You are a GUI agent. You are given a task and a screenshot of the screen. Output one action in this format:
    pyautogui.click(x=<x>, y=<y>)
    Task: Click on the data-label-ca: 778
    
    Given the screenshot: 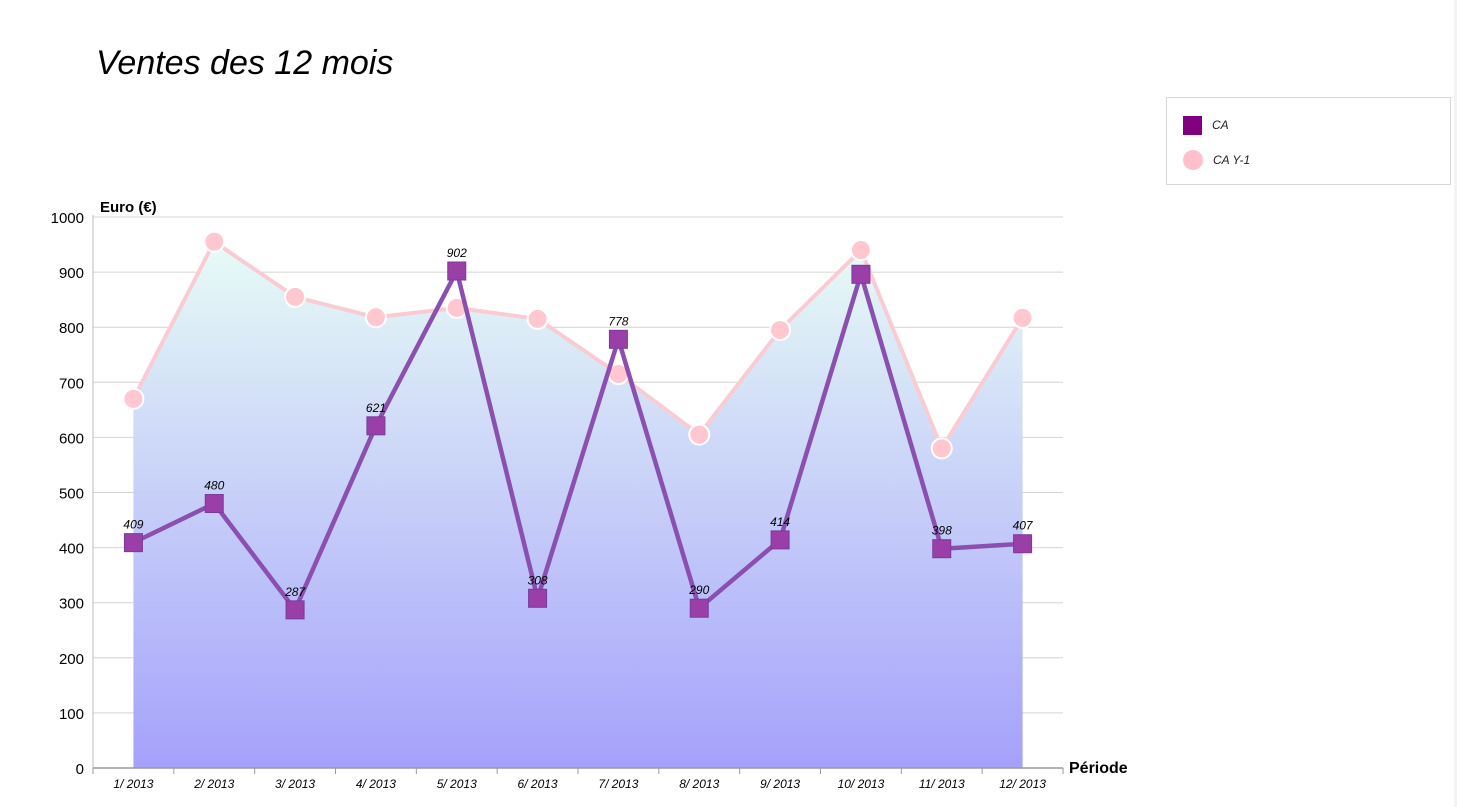 What is the action you would take?
    pyautogui.click(x=618, y=321)
    